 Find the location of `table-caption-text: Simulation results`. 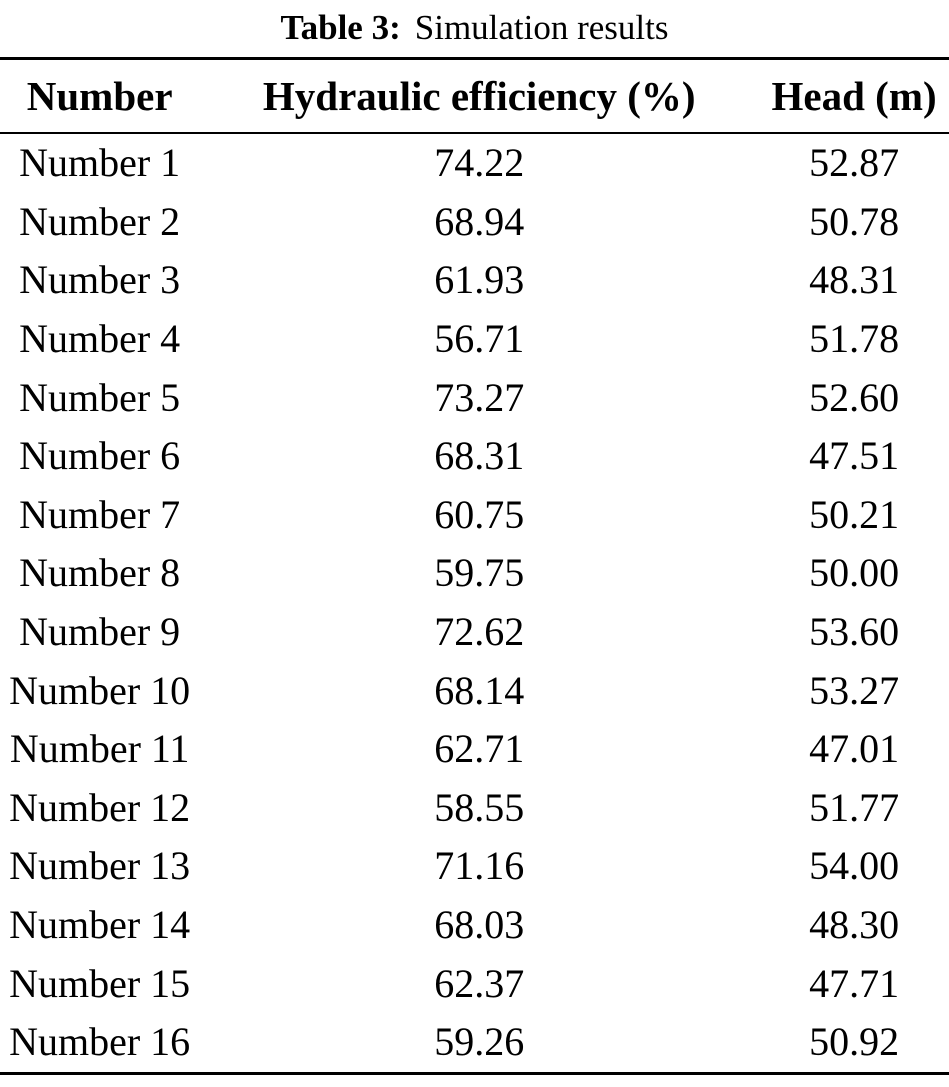

table-caption-text: Simulation results is located at coordinates (541, 27).